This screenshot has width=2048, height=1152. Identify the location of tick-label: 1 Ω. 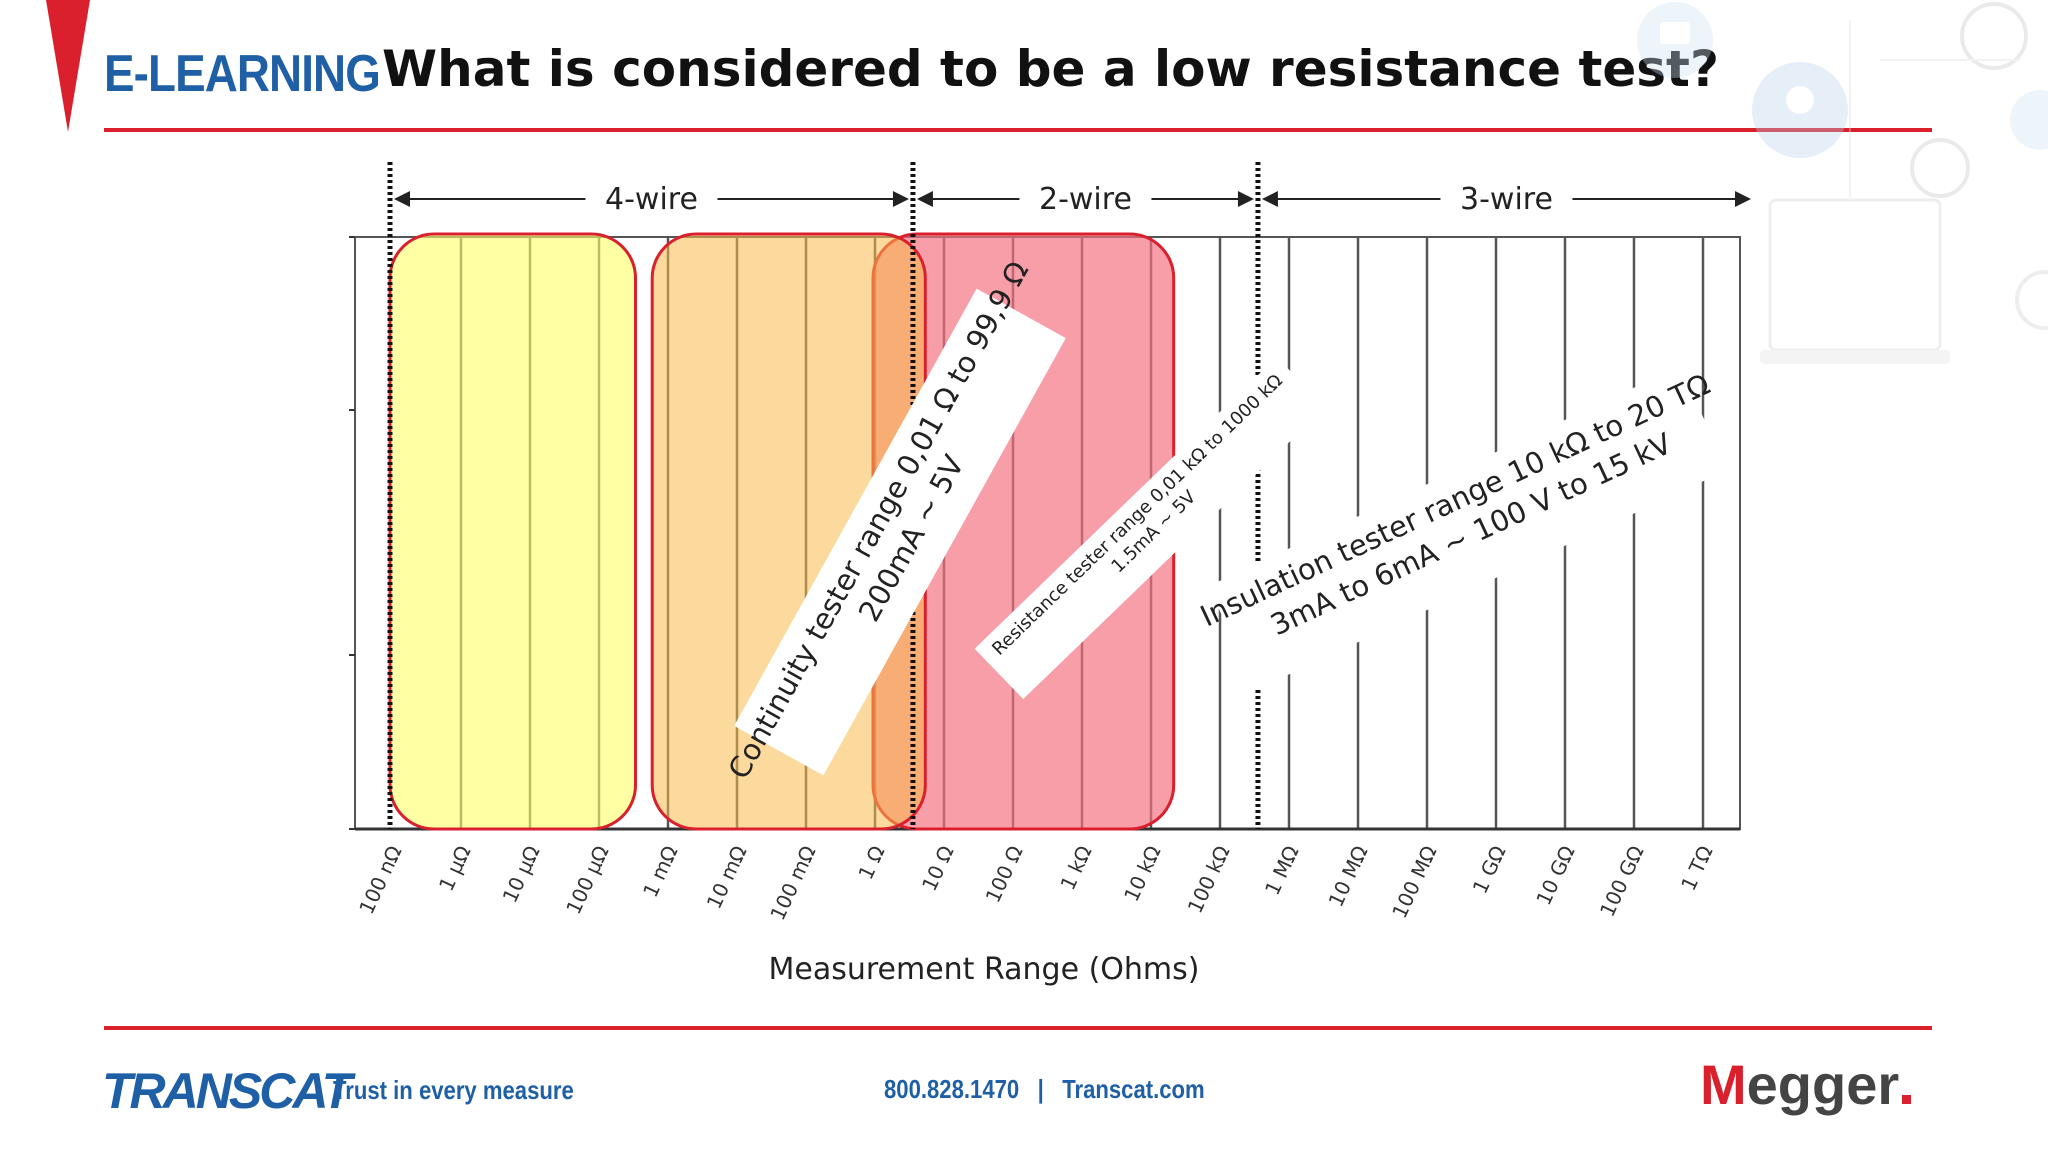
(871, 862).